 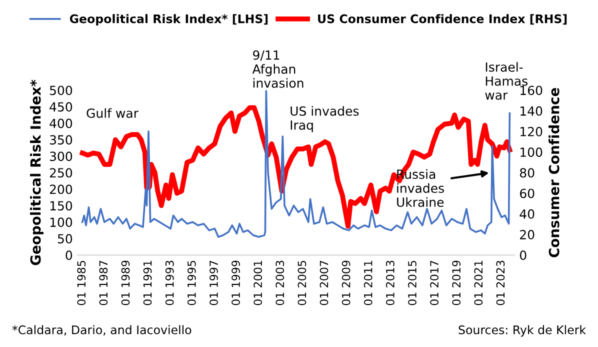 What do you see at coordinates (61, 173) in the screenshot?
I see `y-tick-label: 250` at bounding box center [61, 173].